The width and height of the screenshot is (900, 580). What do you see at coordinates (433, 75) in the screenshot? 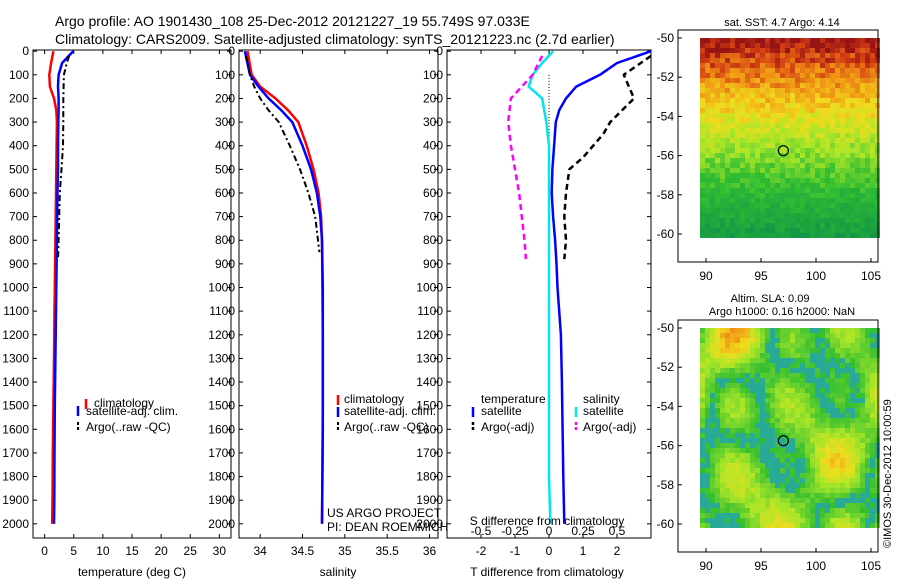
I see `difference-ytick-label: 100` at bounding box center [433, 75].